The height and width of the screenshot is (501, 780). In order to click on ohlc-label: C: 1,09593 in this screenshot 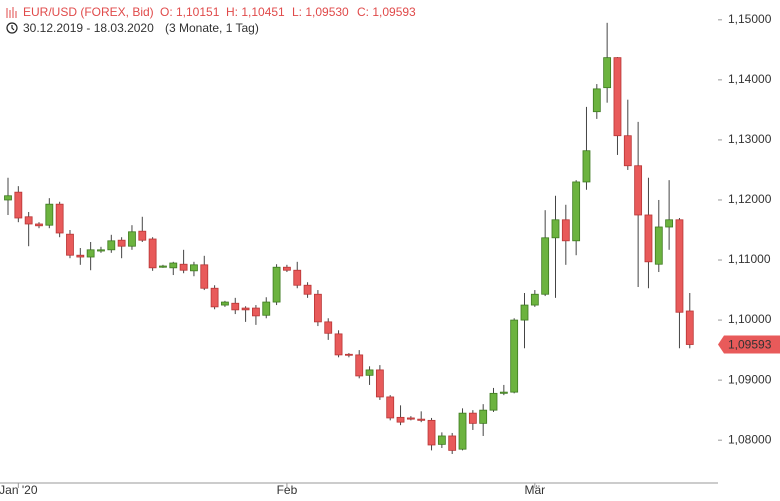, I will do `click(386, 12)`.